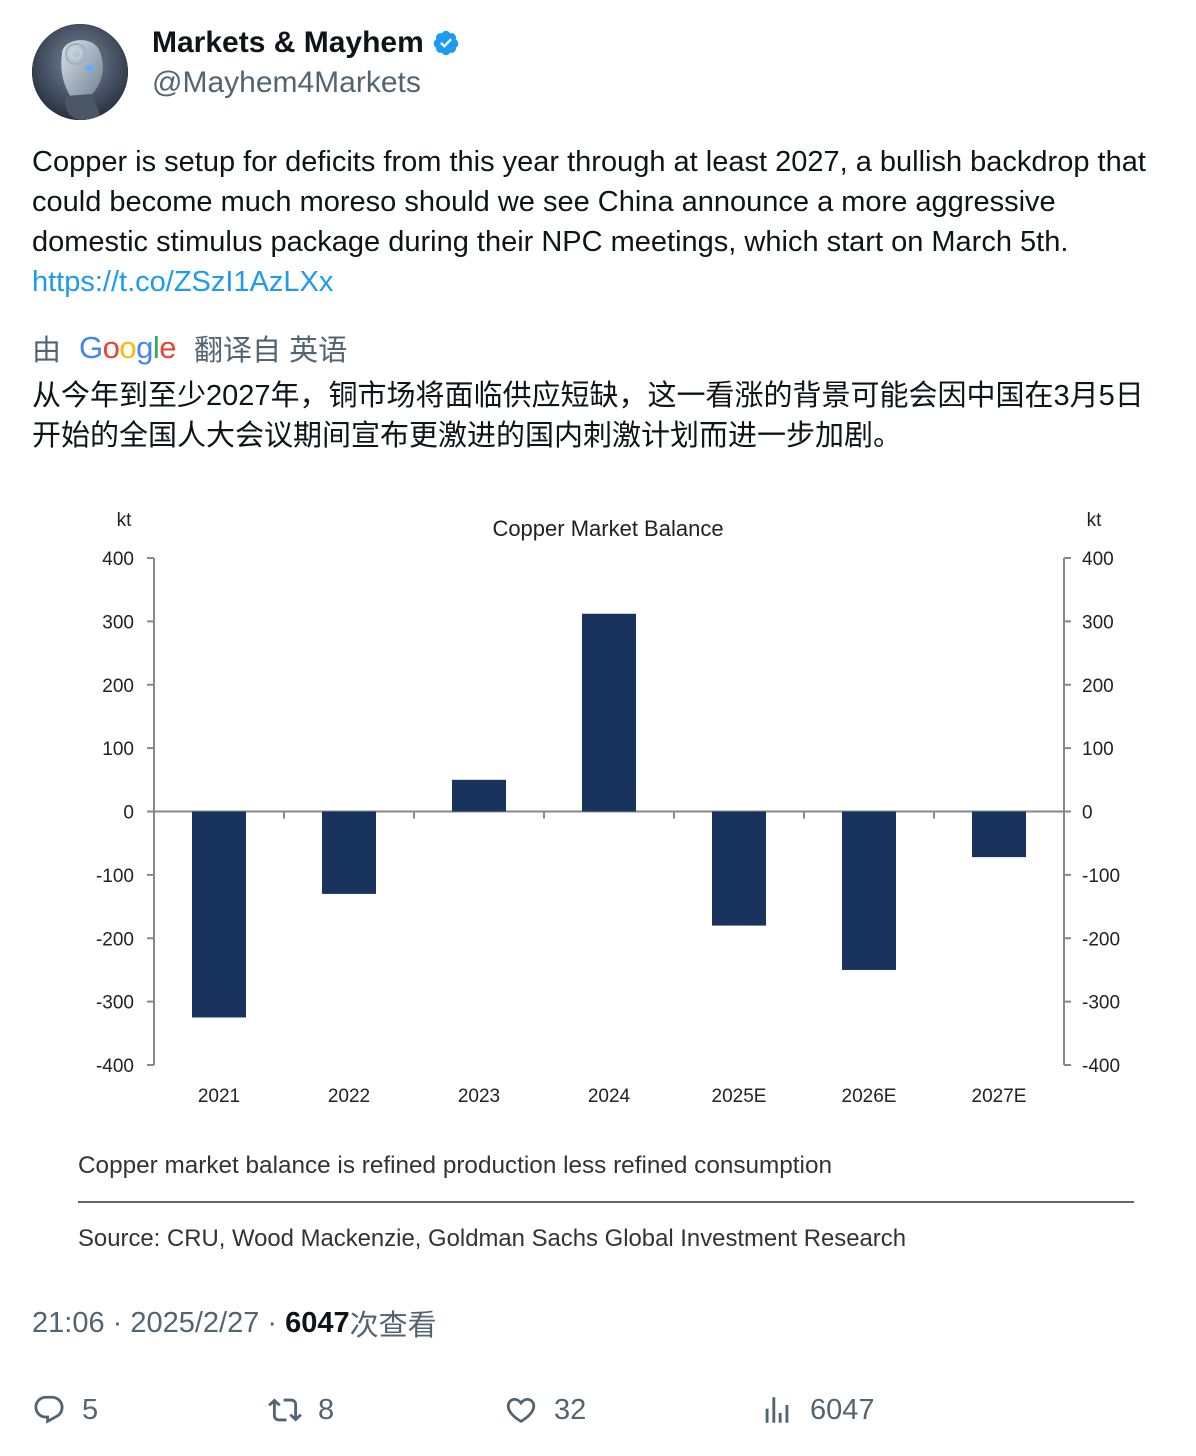  What do you see at coordinates (65, 1410) in the screenshot?
I see `reply-button: 5` at bounding box center [65, 1410].